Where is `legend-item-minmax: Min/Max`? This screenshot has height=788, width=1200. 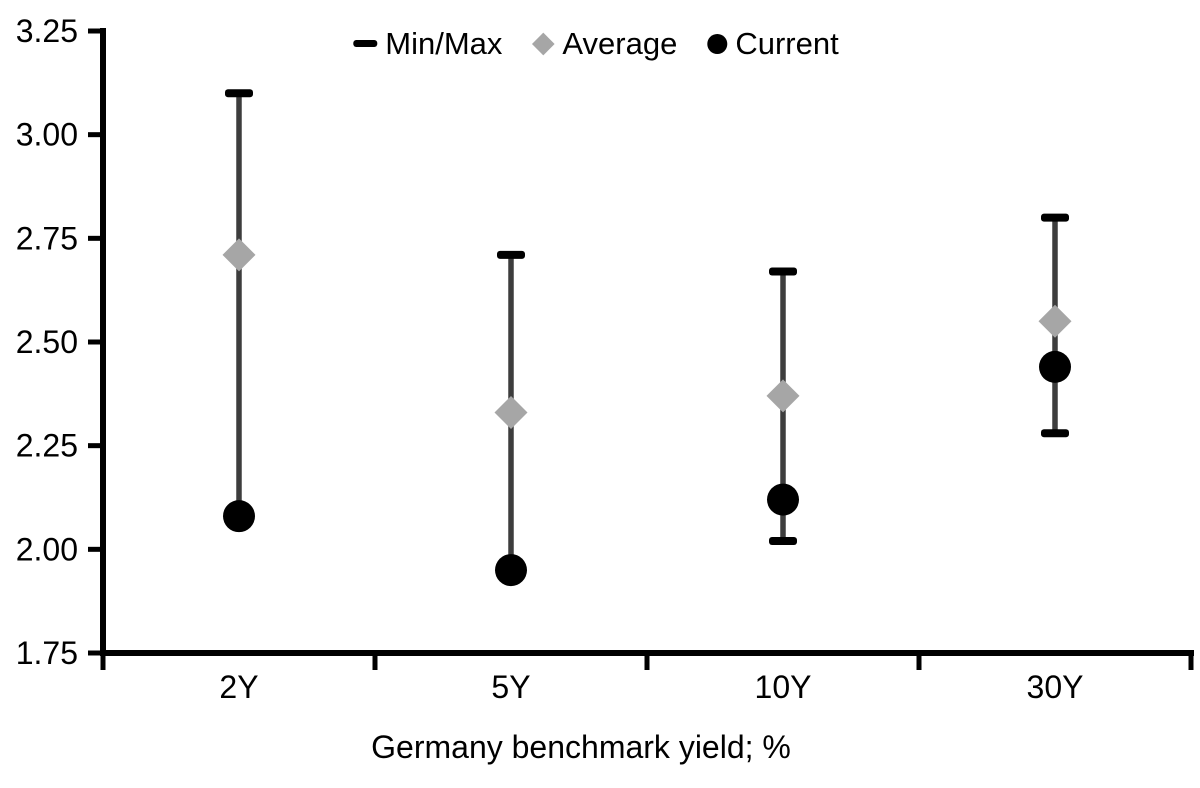 legend-item-minmax: Min/Max is located at coordinates (427, 43).